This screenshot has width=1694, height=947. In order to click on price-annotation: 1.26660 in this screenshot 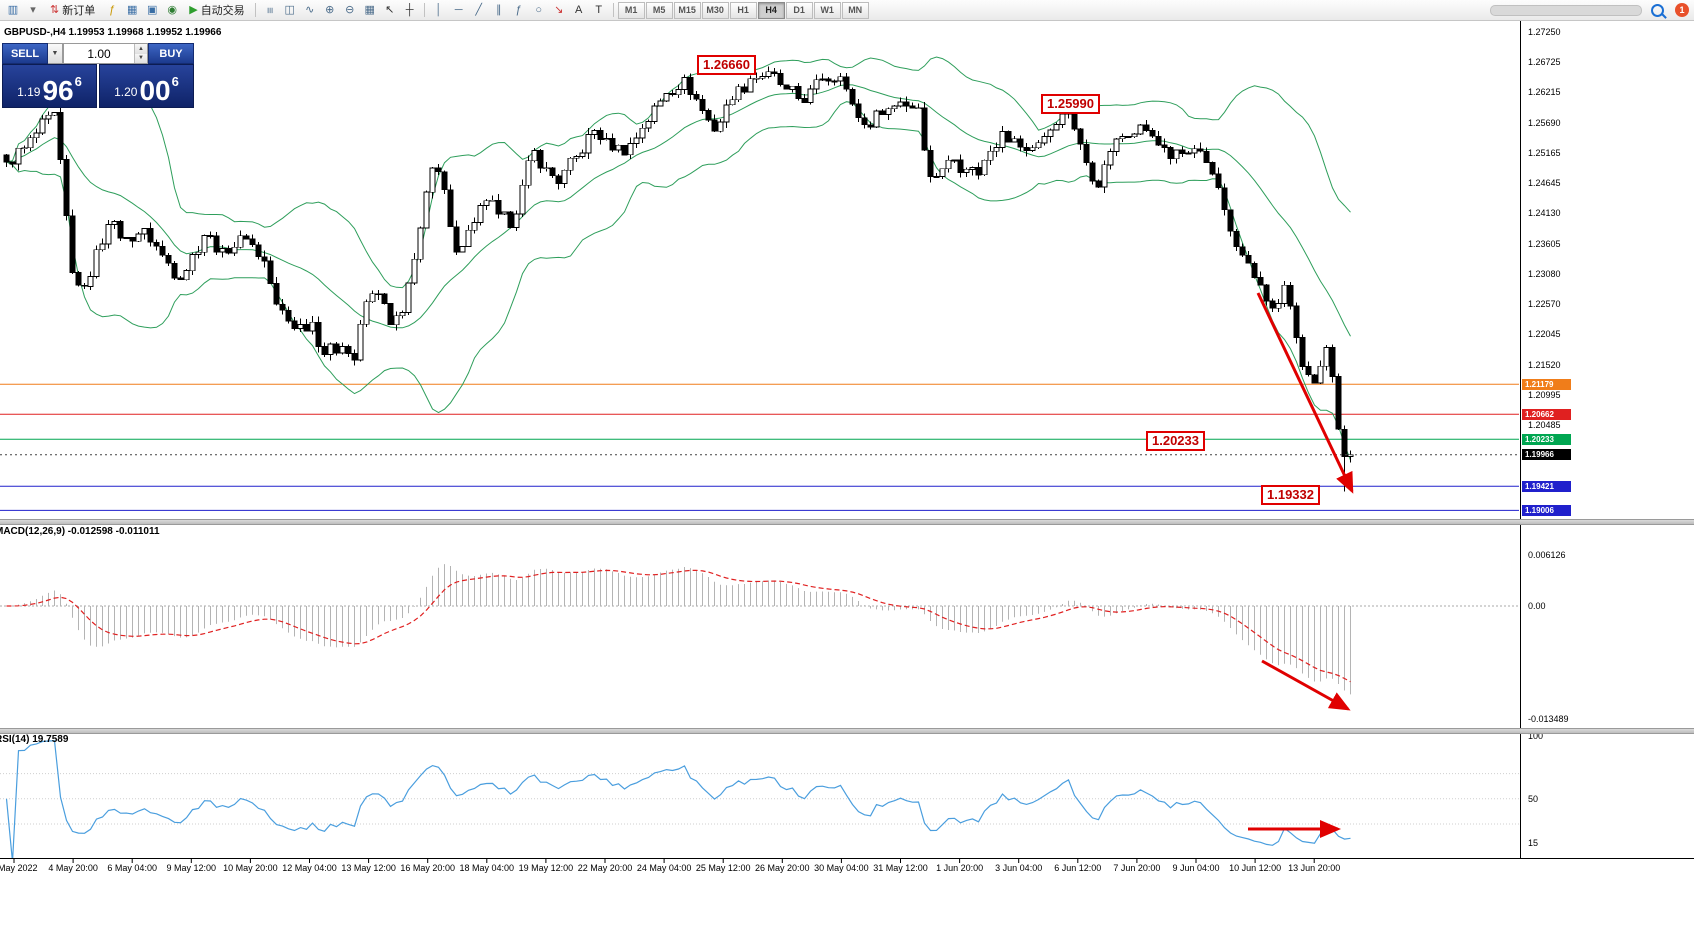, I will do `click(726, 65)`.